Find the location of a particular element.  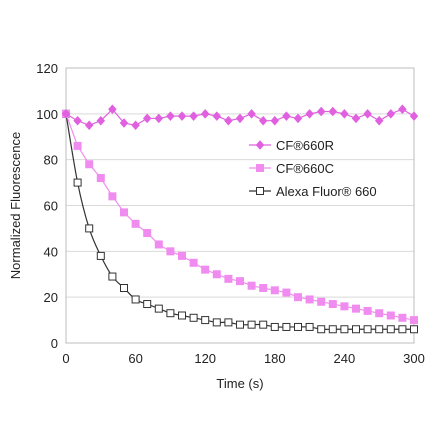

legend-item: Alexa Fluor® 660 is located at coordinates (313, 191).